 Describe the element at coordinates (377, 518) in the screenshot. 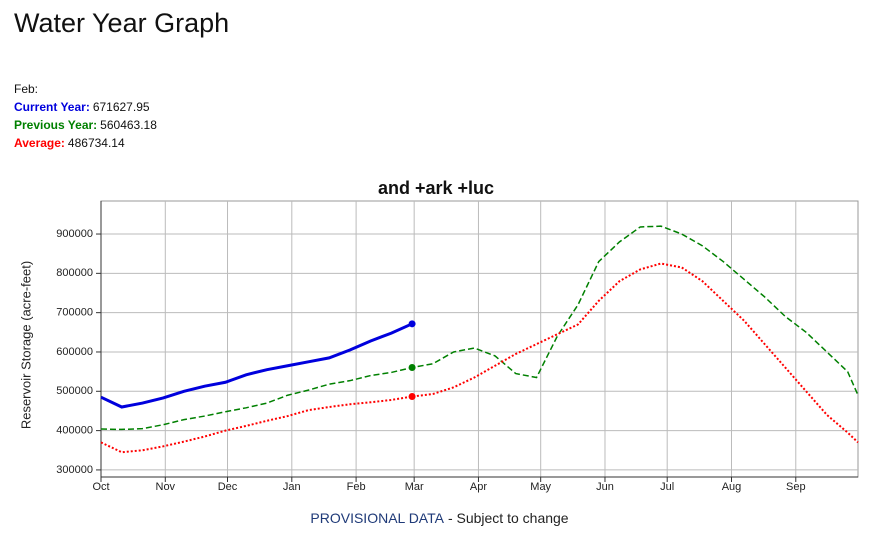

I see `footer-highlight: PROVISIONAL DATA` at that location.